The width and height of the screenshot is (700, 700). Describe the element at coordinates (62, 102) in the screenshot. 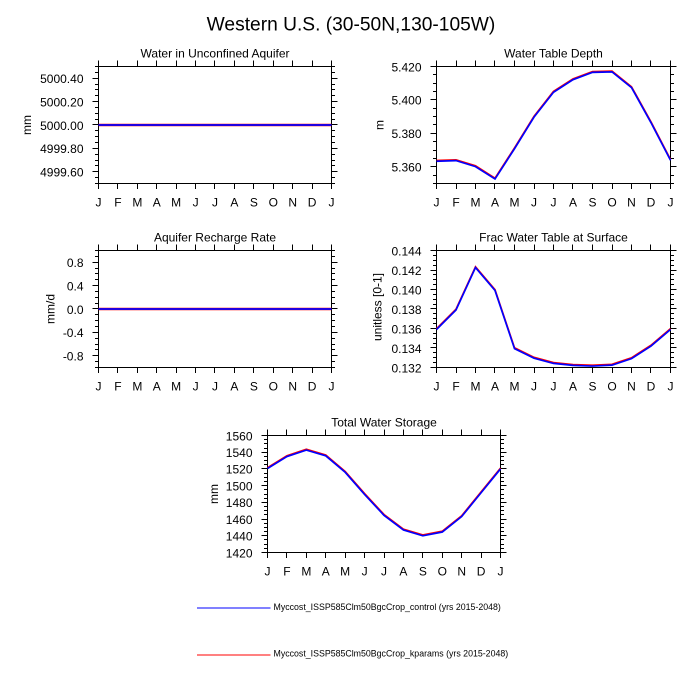

I see `svg-text: 5000.20` at that location.